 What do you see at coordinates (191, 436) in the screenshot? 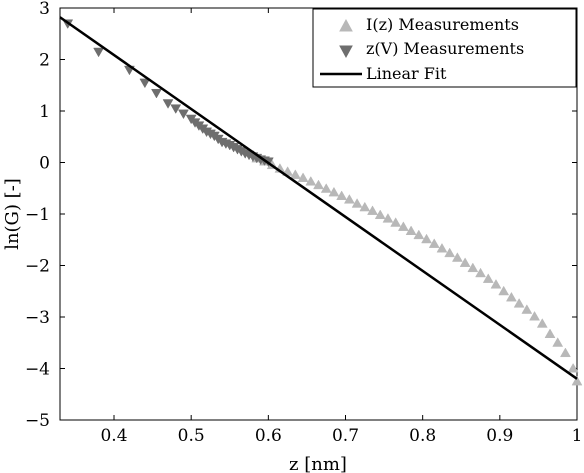
I see `x-tick-label: 0.5` at bounding box center [191, 436].